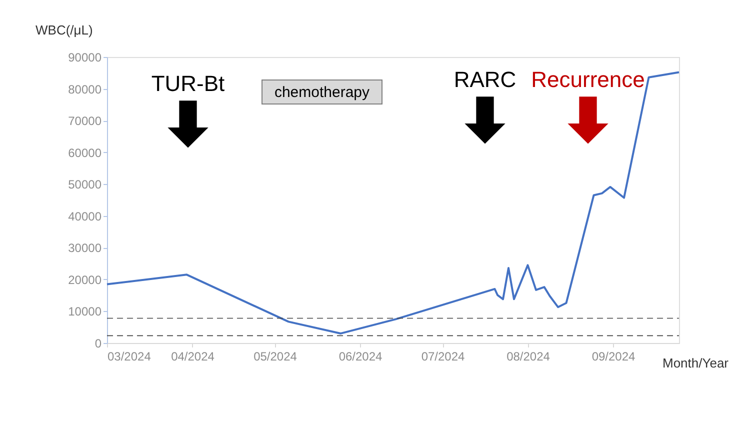 The width and height of the screenshot is (750, 422). Describe the element at coordinates (85, 89) in the screenshot. I see `y-tick-label: 80000` at that location.